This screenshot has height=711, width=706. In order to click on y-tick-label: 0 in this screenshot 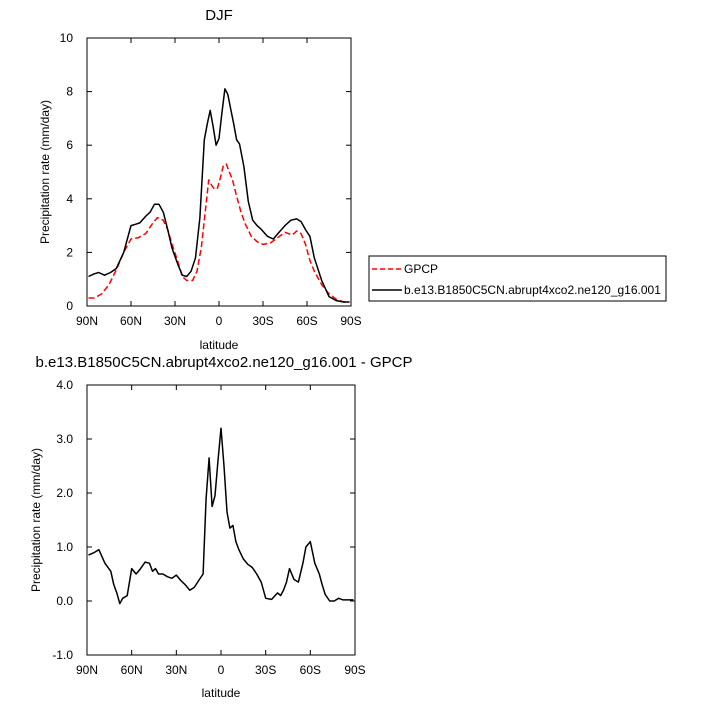, I will do `click(69, 306)`.